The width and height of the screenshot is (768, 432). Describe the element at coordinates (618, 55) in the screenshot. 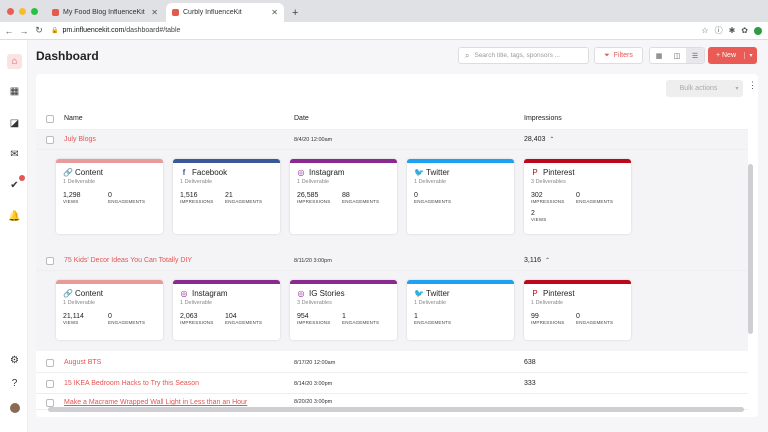

I see `filters-button: ⏷ Filters` at that location.